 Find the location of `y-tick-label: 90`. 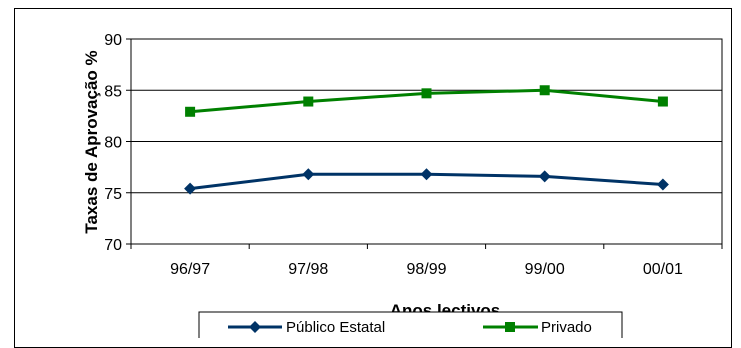

y-tick-label: 90 is located at coordinates (113, 40).